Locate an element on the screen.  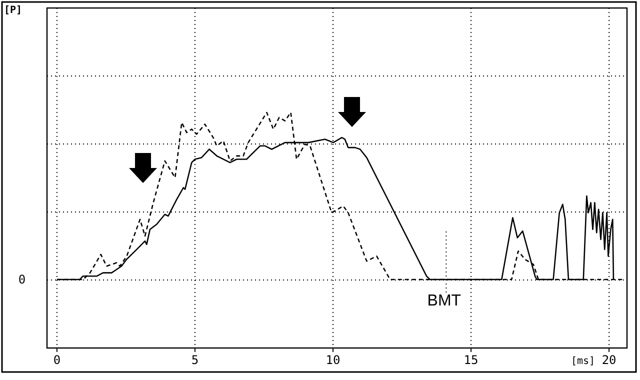
x-tick-label: 5 is located at coordinates (195, 360).